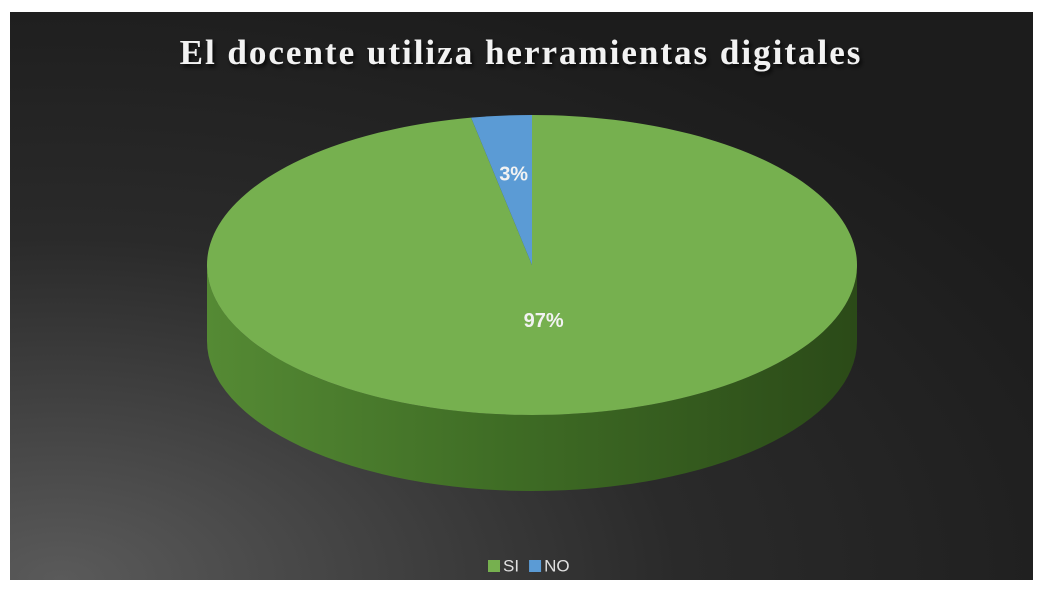  Describe the element at coordinates (557, 565) in the screenshot. I see `legend-label: NO` at that location.